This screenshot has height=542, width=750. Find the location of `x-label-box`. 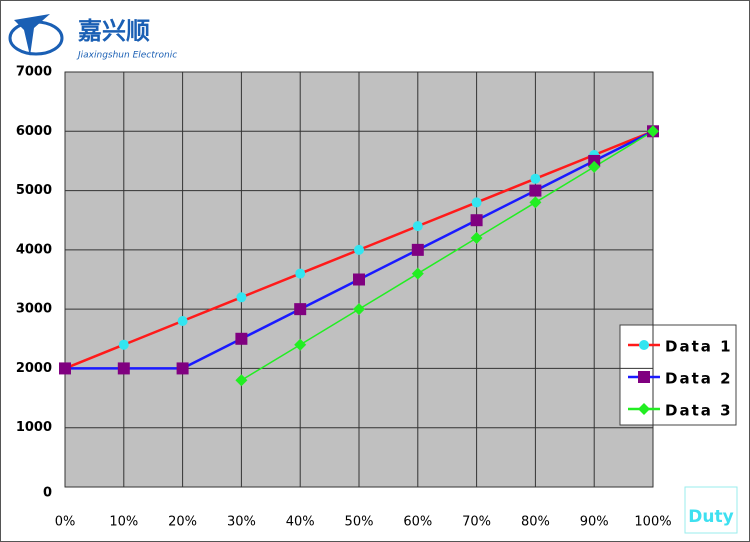

x-label-box is located at coordinates (711, 510).